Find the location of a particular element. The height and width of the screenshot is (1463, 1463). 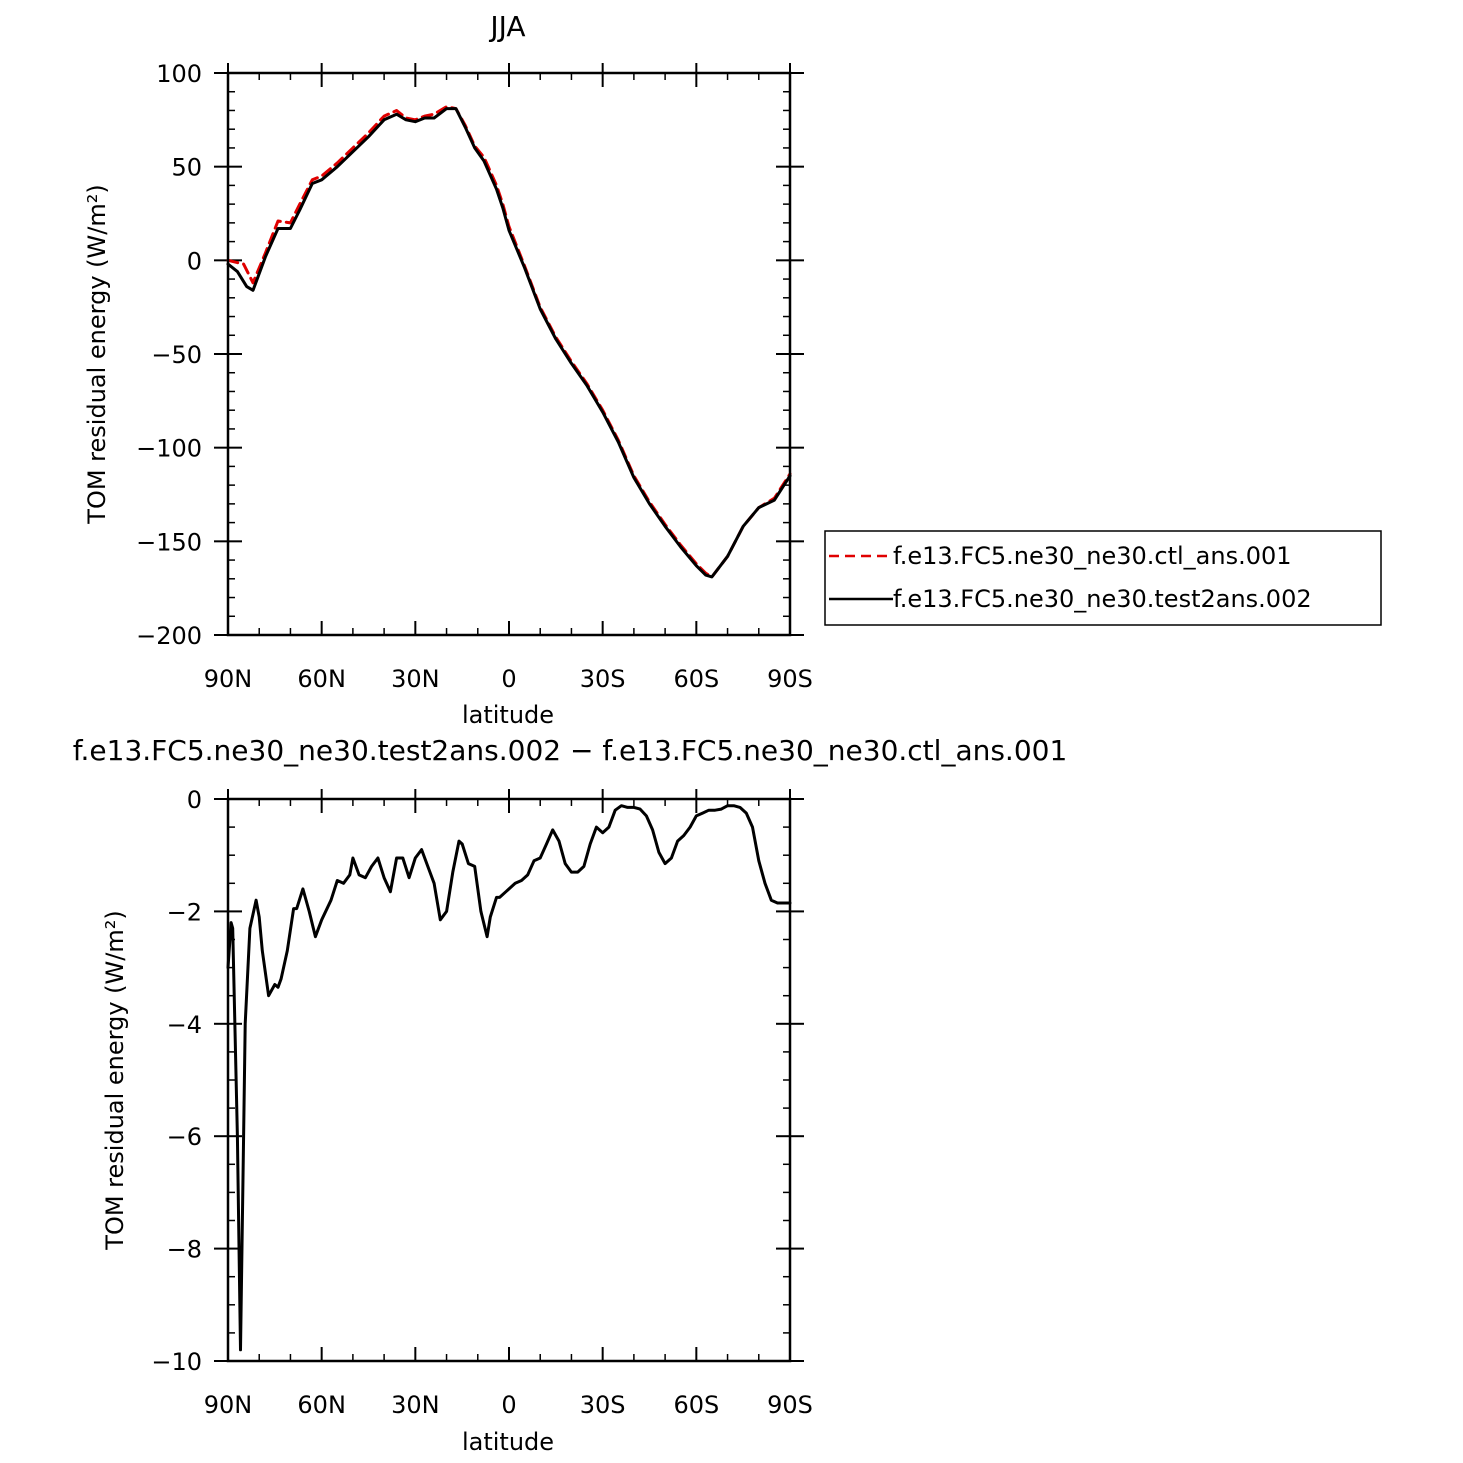

x-axis-title-top: latitude is located at coordinates (508, 715).